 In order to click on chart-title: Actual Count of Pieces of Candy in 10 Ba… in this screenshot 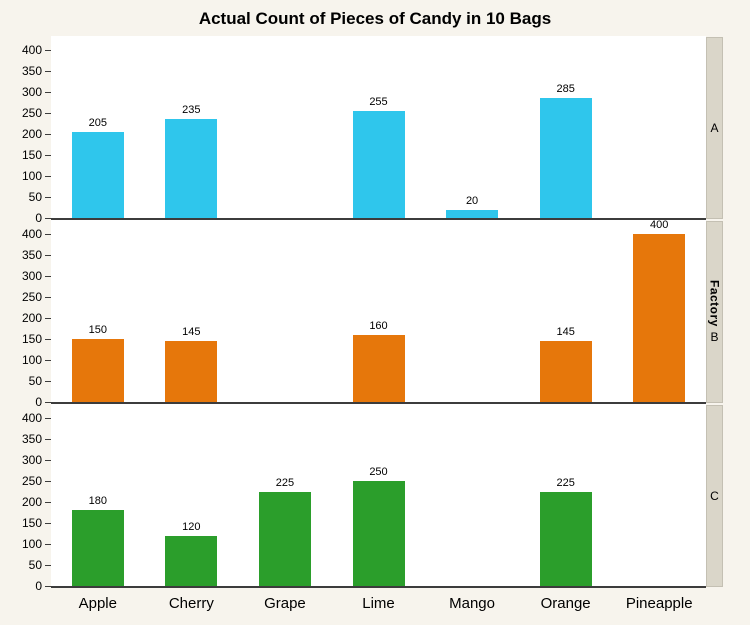, I will do `click(375, 18)`.